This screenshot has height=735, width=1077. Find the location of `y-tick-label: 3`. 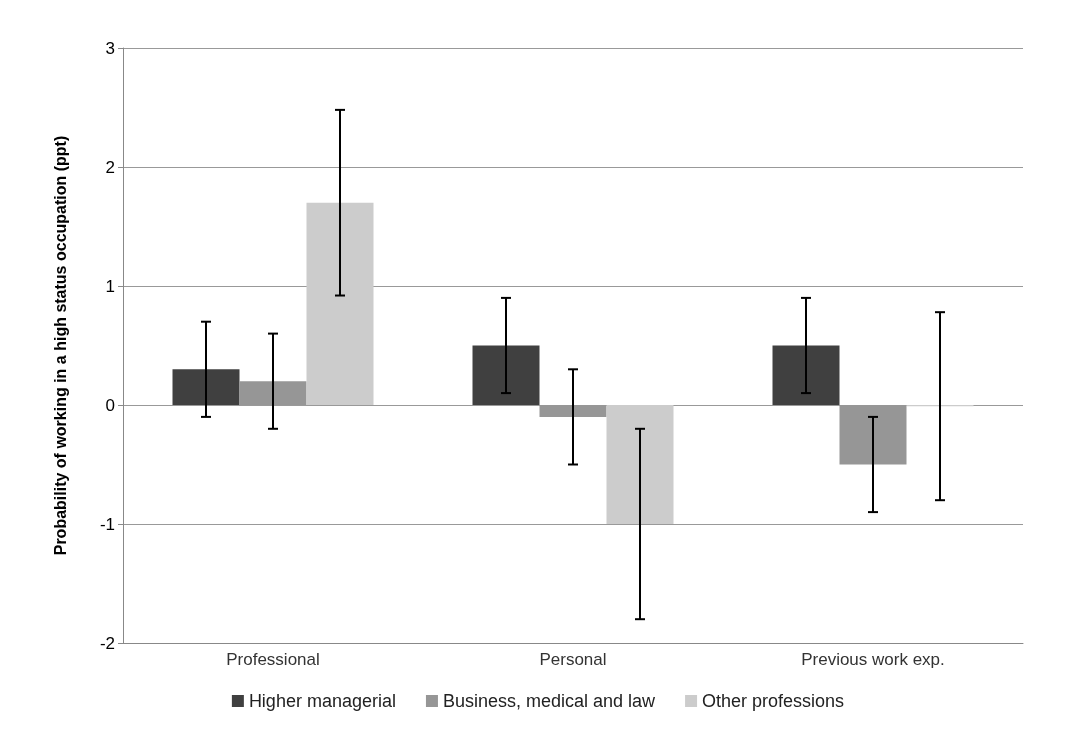

y-tick-label: 3 is located at coordinates (110, 48).